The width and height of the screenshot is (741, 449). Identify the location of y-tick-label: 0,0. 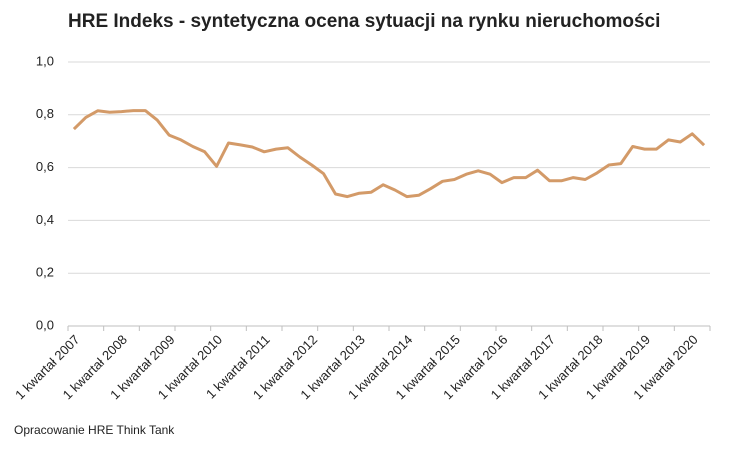
(45, 324).